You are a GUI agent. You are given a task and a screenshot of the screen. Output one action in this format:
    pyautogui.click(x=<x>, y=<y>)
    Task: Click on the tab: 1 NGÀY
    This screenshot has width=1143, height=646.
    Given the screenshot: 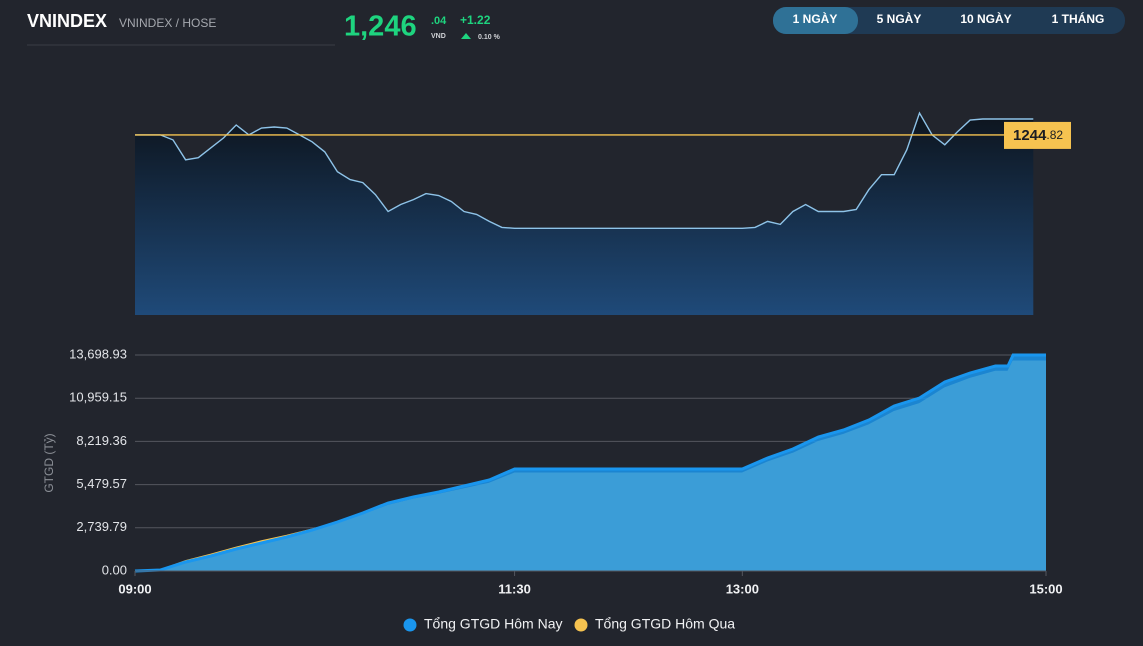 What is the action you would take?
    pyautogui.click(x=815, y=18)
    